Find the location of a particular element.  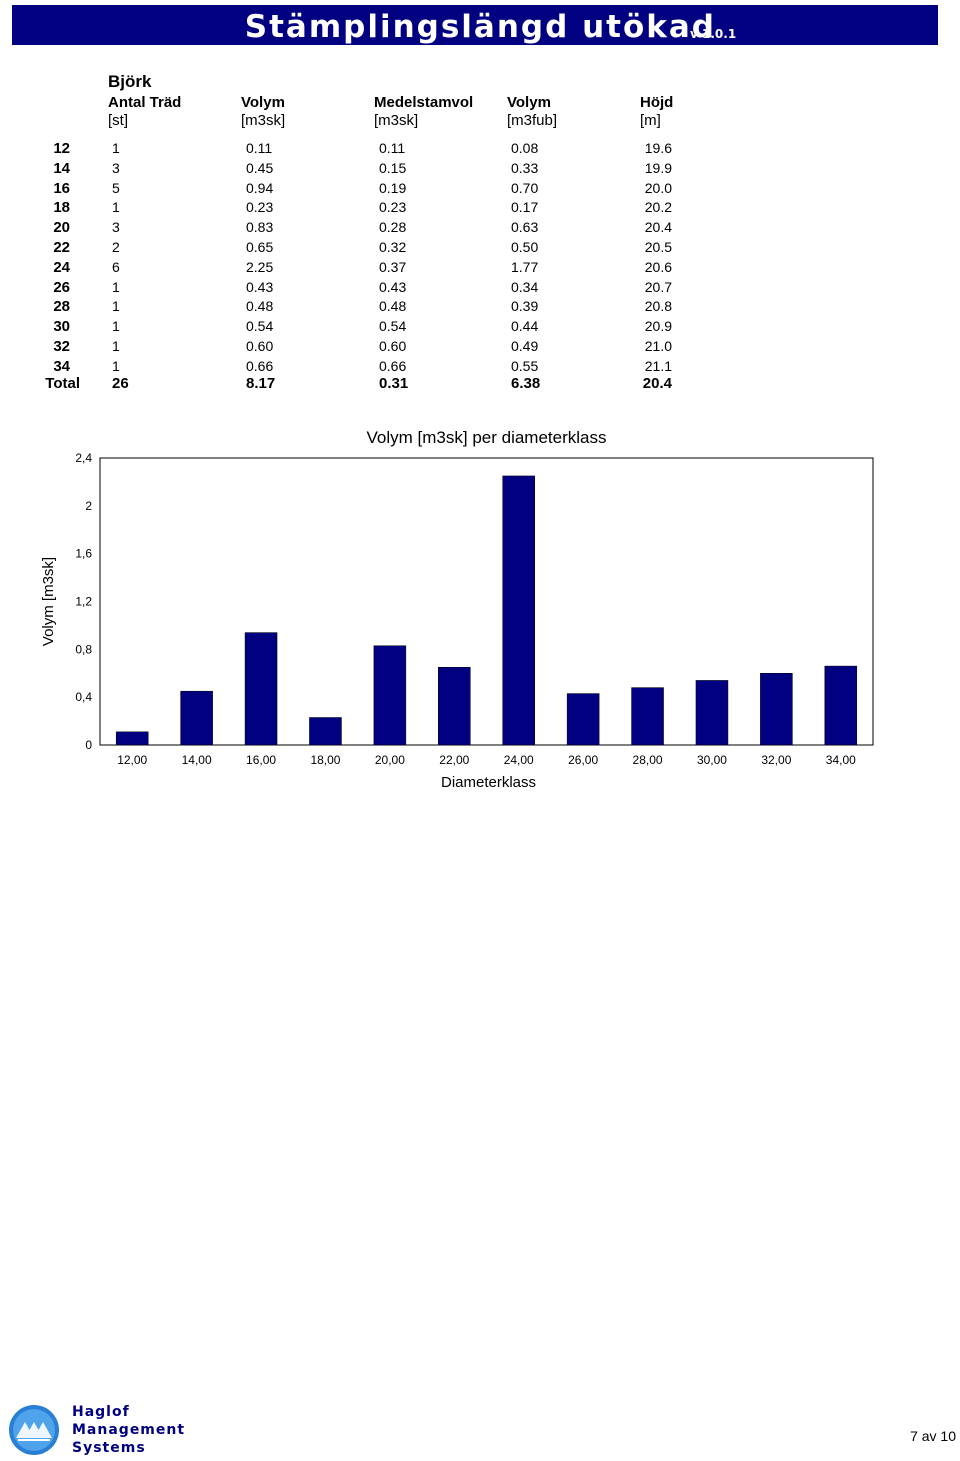

table-row: 30 1 0.54 0.54 0.44 20.9 is located at coordinates (480, 328).